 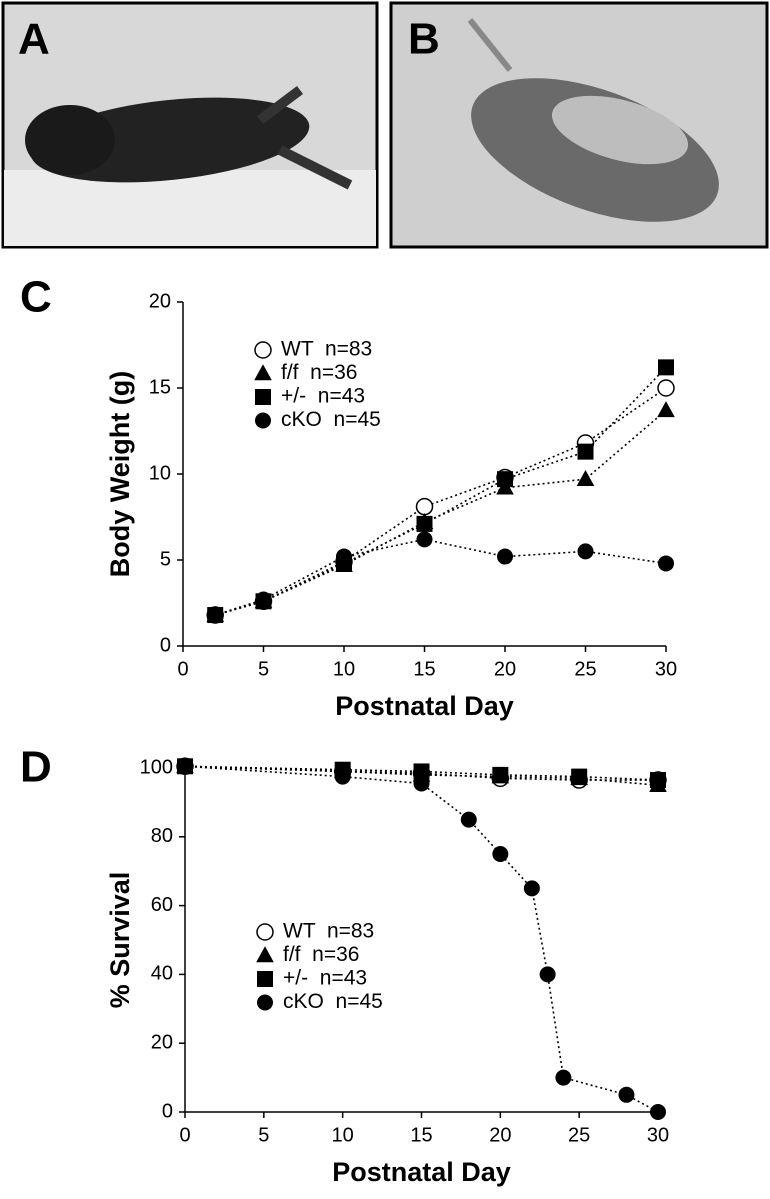 What do you see at coordinates (162, 974) in the screenshot?
I see `y-tick-label: 40` at bounding box center [162, 974].